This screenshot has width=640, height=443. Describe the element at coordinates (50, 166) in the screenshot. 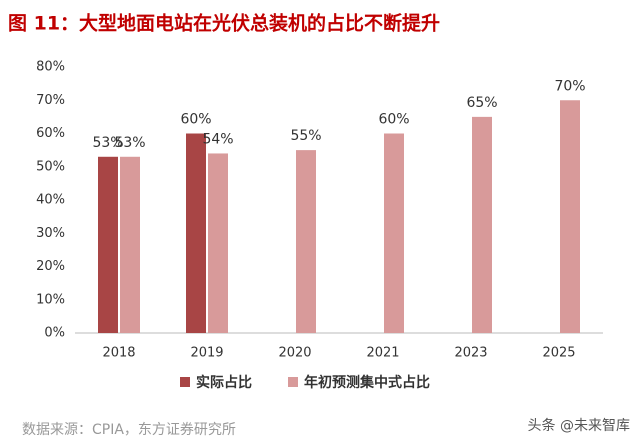

I see `y-tick-label: 50%` at that location.